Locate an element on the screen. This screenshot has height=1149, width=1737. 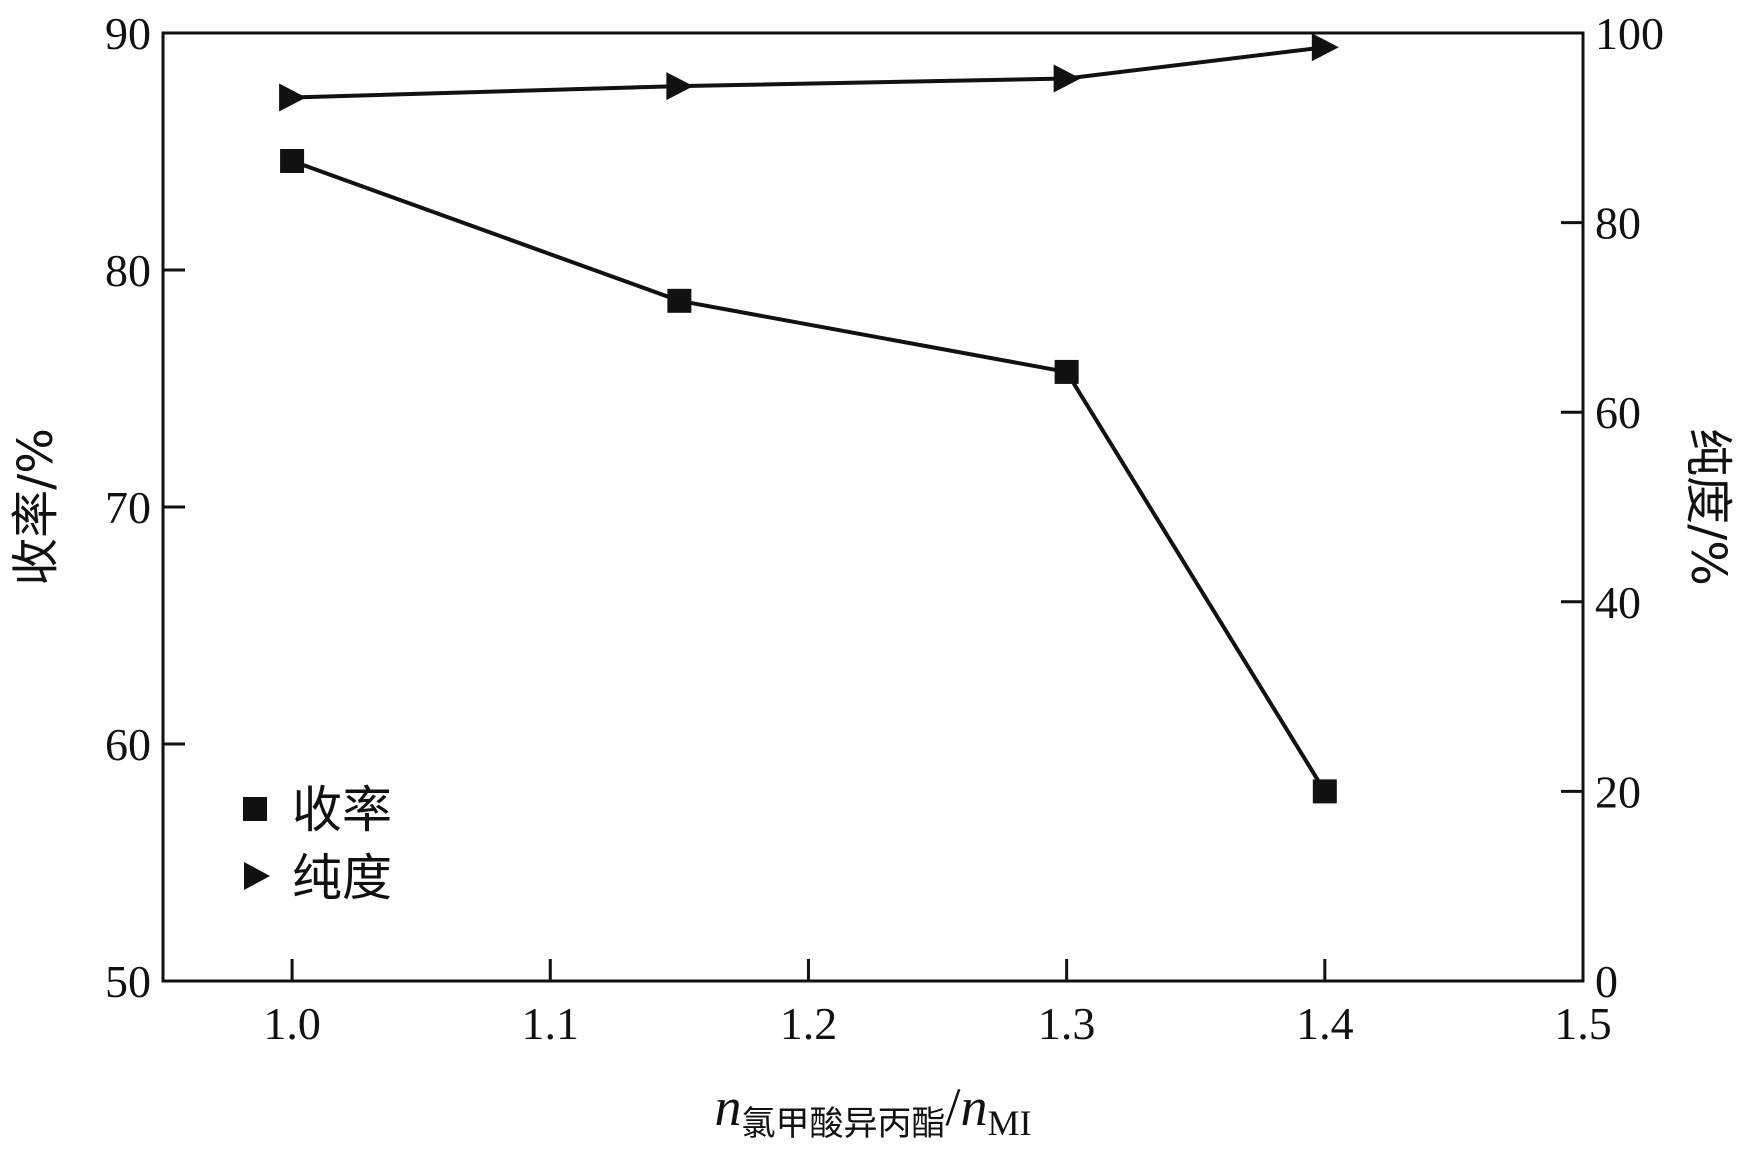
y2-axis-title: 纯度/% is located at coordinates (1708, 507).